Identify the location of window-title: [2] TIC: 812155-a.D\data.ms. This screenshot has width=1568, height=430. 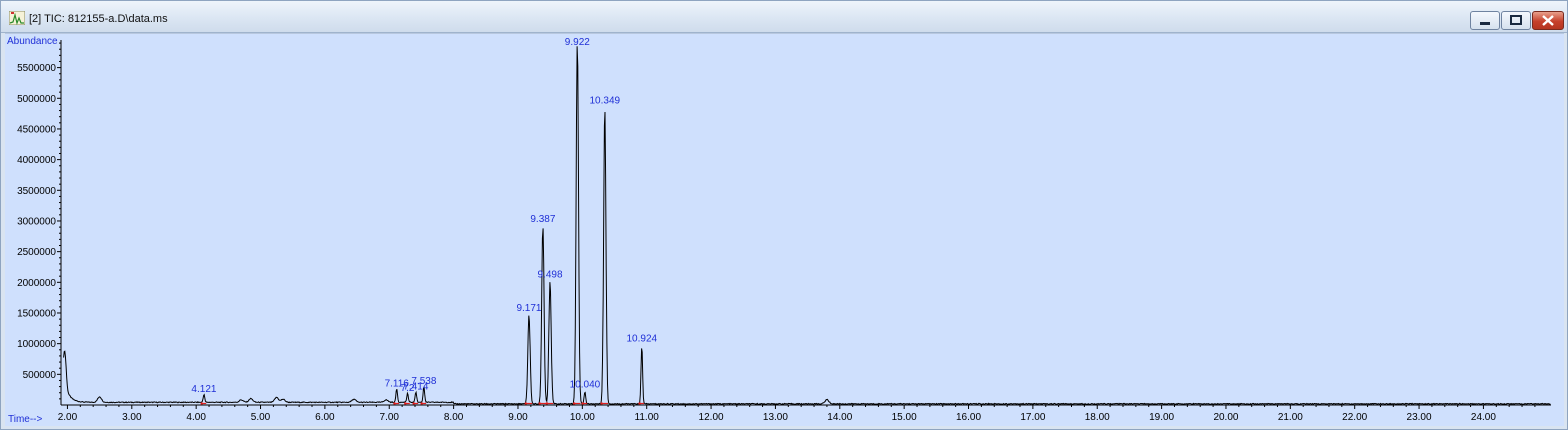
(98, 19).